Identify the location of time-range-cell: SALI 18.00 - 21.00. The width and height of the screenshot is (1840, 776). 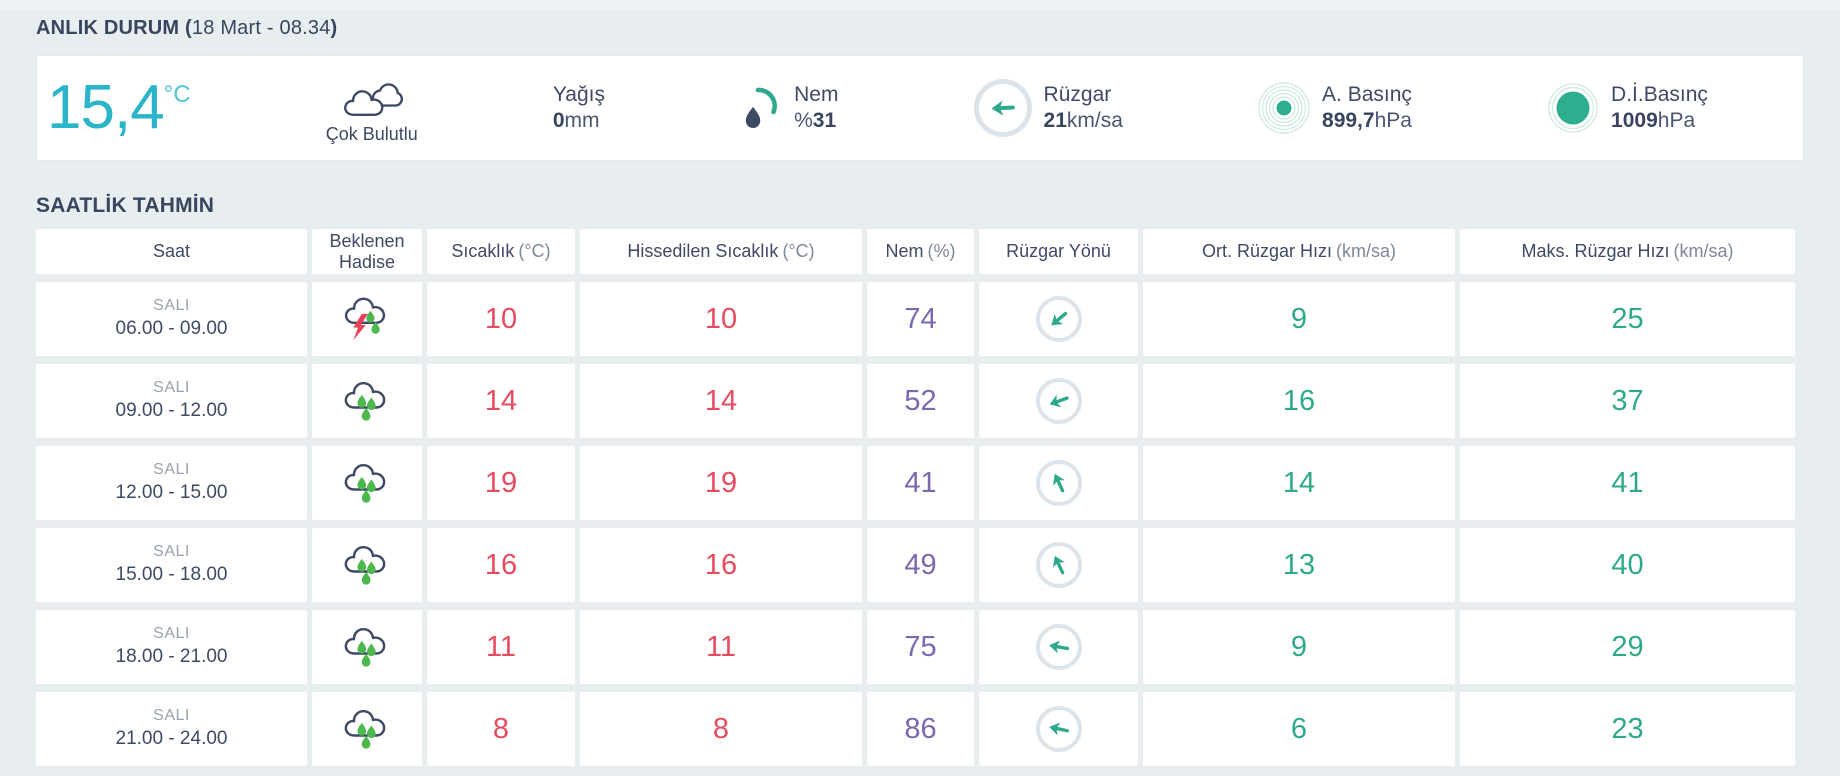
(171, 647).